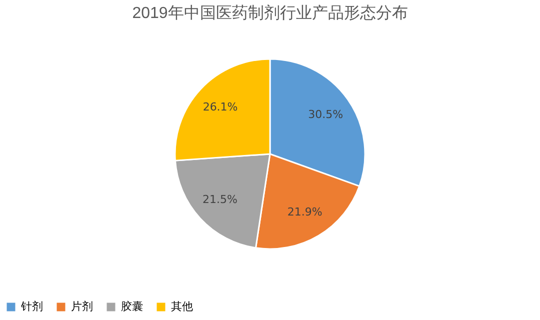 Image resolution: width=540 pixels, height=320 pixels. I want to click on data-label: 21.9%, so click(304, 211).